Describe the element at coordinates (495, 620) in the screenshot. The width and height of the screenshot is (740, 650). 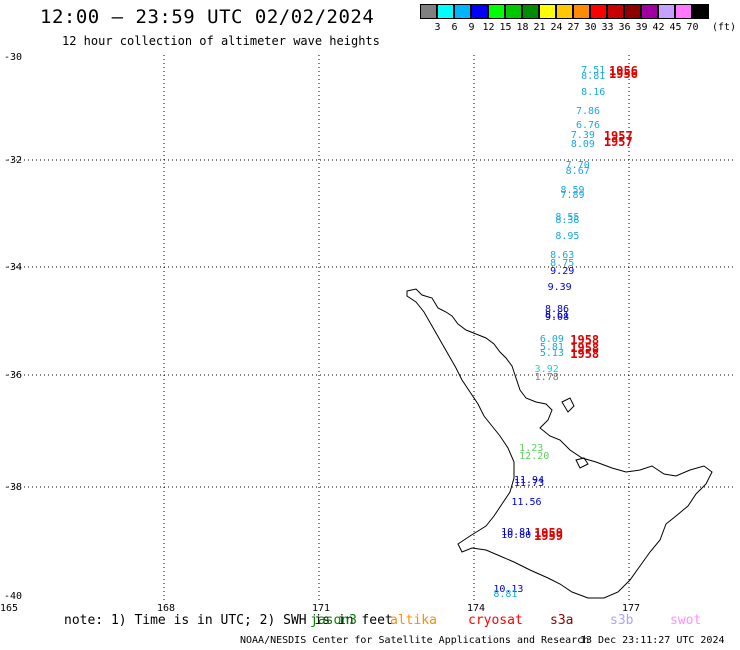
I see `mission-cryosat: cryosat` at that location.